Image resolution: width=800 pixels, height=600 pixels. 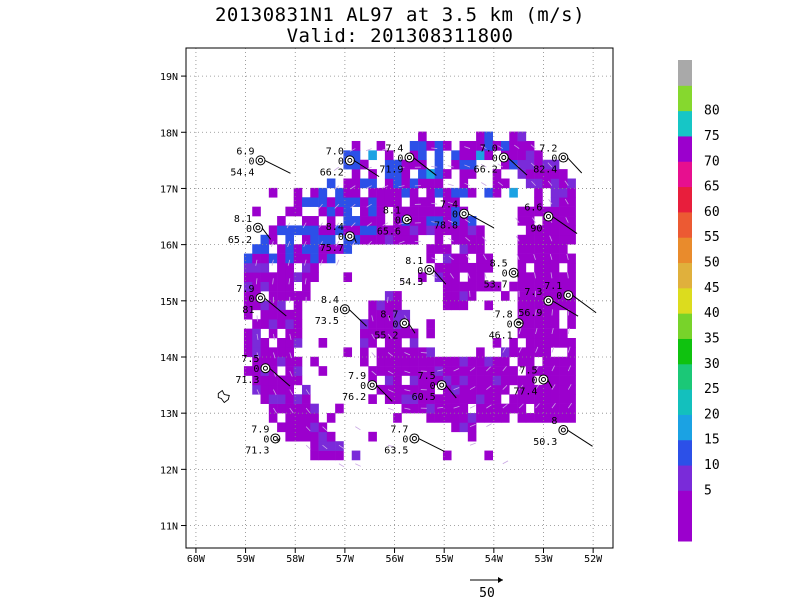 I want to click on station-temp-label: 7.4, so click(x=394, y=149).